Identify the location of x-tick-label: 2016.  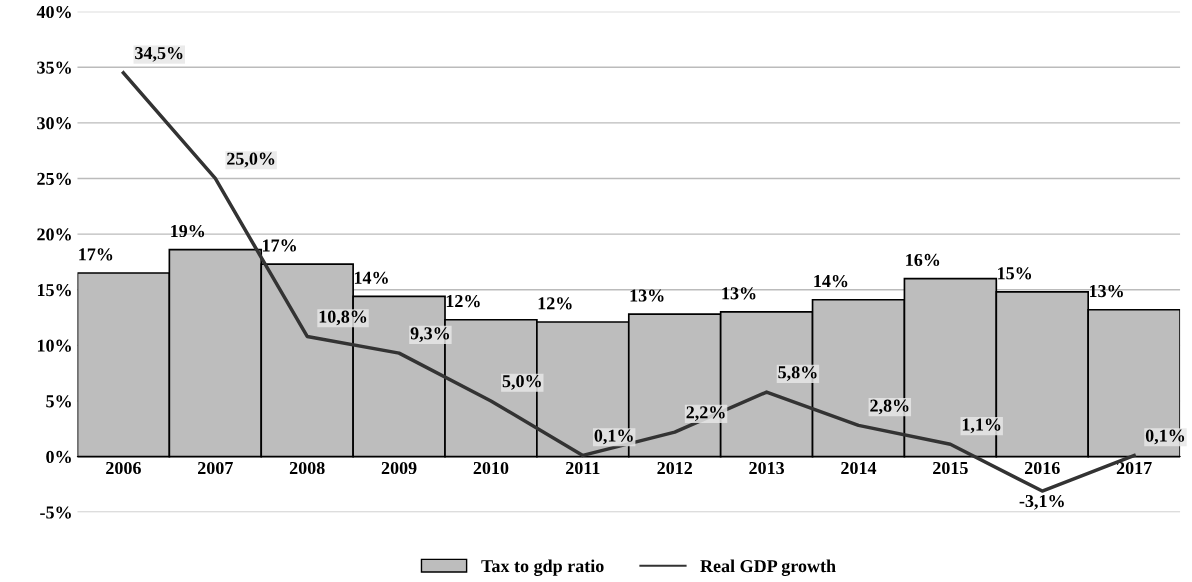
(1042, 468).